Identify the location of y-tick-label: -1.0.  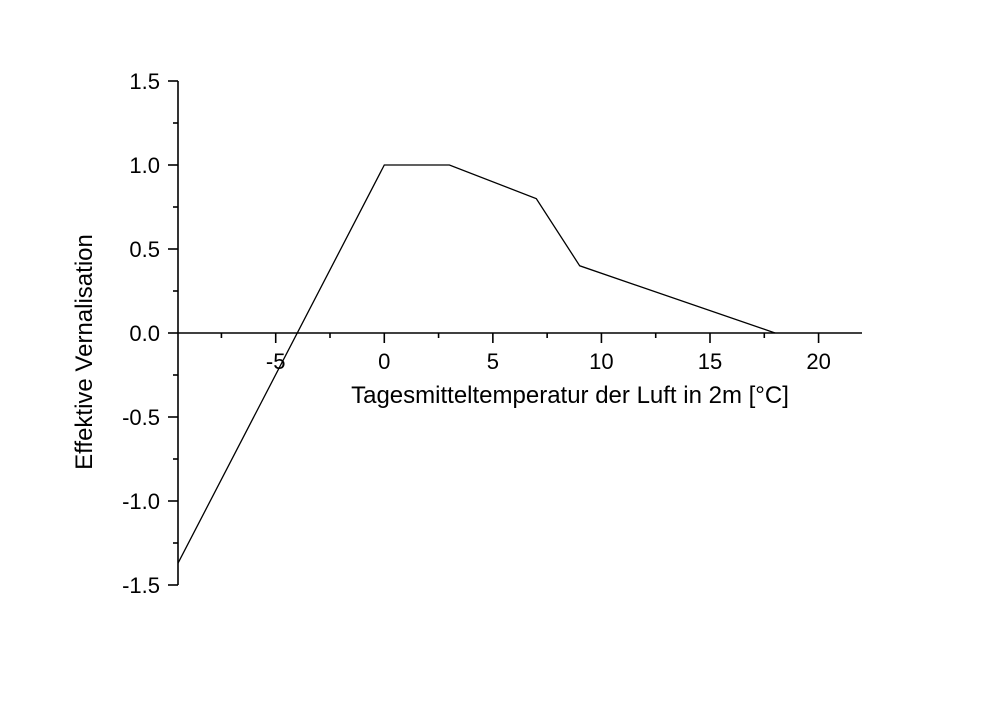
(141, 501).